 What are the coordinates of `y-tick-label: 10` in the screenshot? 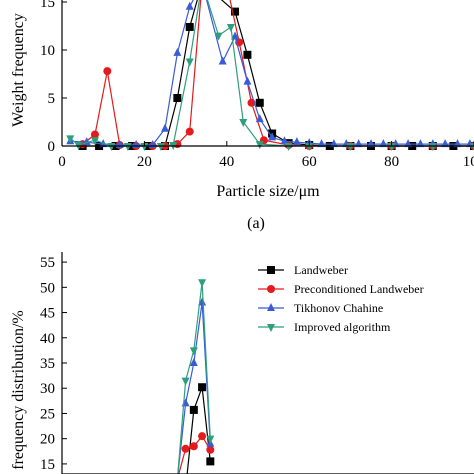 It's located at (47, 51).